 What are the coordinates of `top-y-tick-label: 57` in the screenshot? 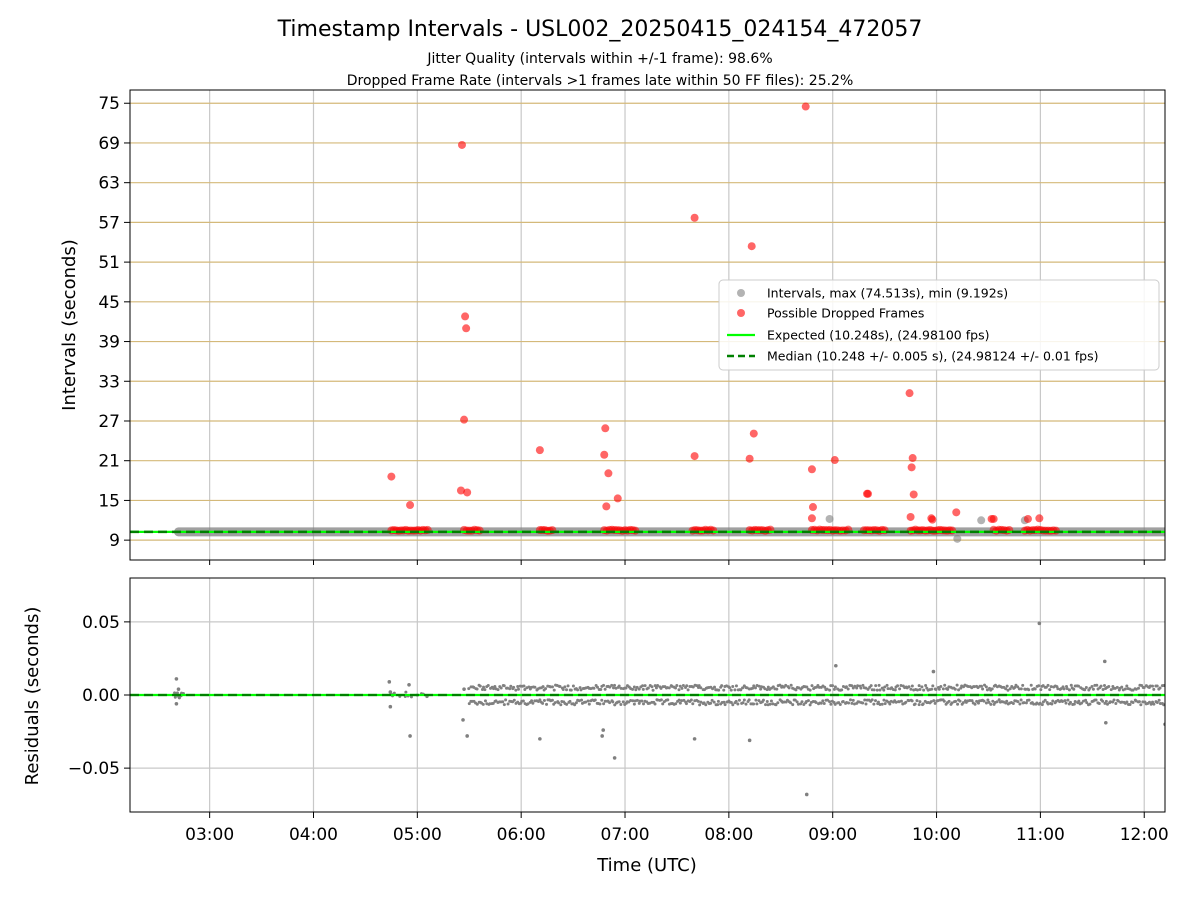 It's located at (109, 223).